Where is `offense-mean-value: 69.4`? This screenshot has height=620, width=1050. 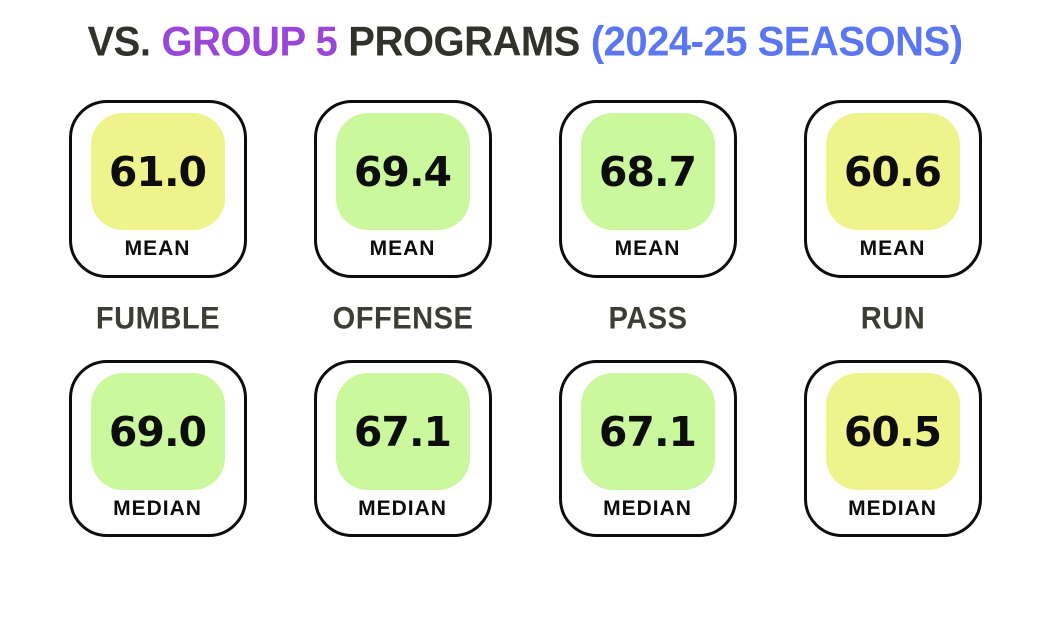
offense-mean-value: 69.4 is located at coordinates (402, 171).